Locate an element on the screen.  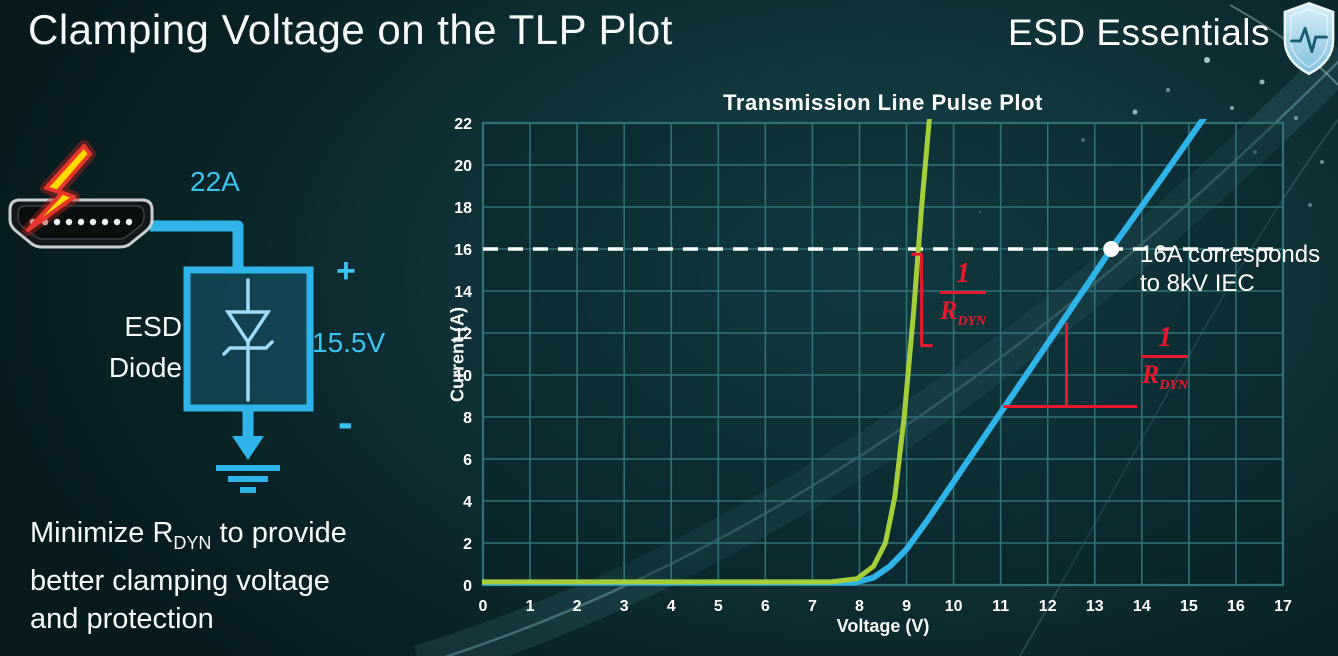
iec-marker-note-line2: to 8kV IEC is located at coordinates (1197, 283).